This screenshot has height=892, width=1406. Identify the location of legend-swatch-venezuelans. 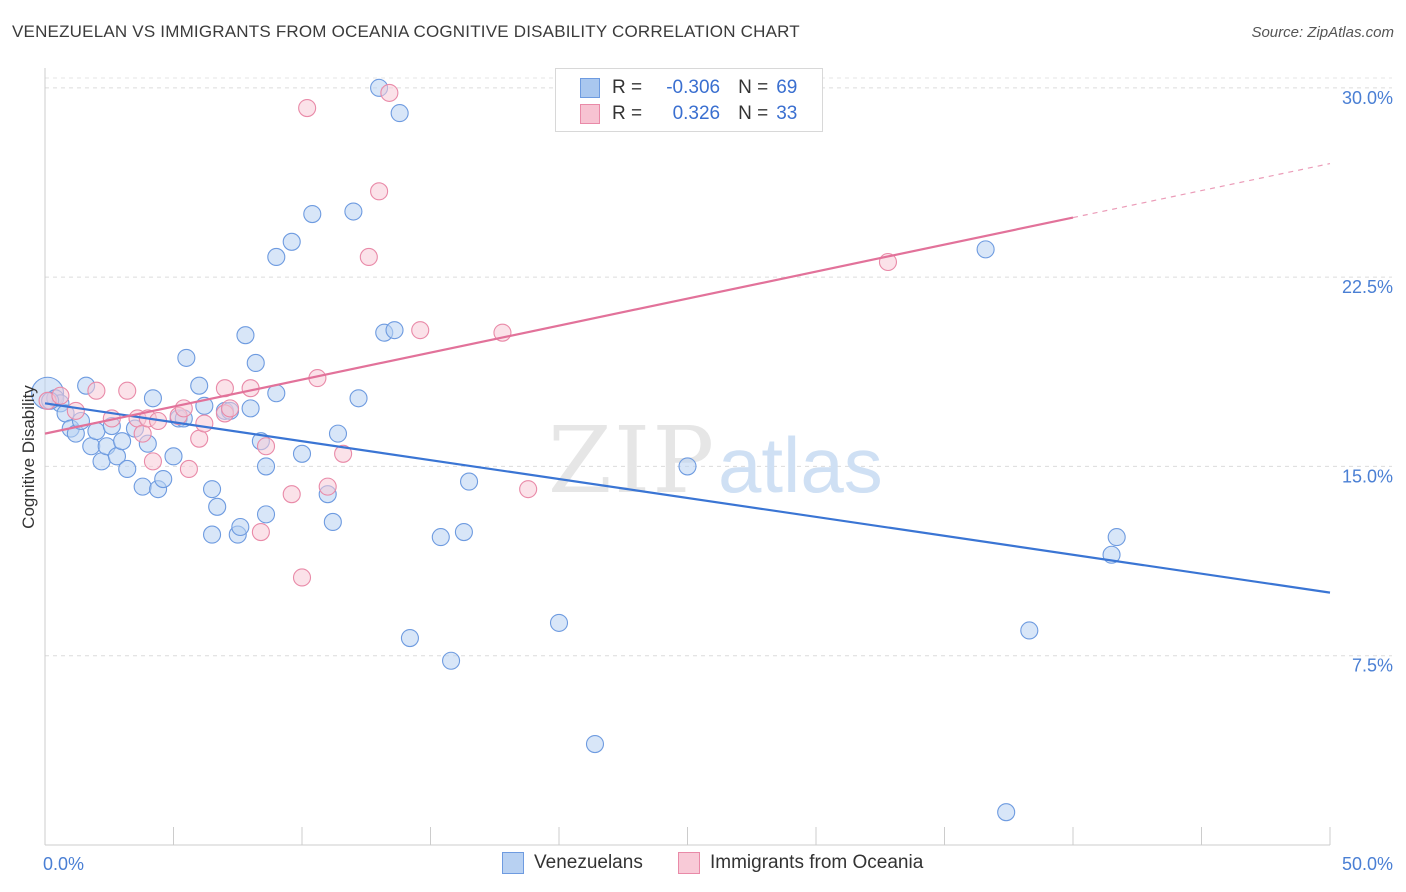
(590, 88).